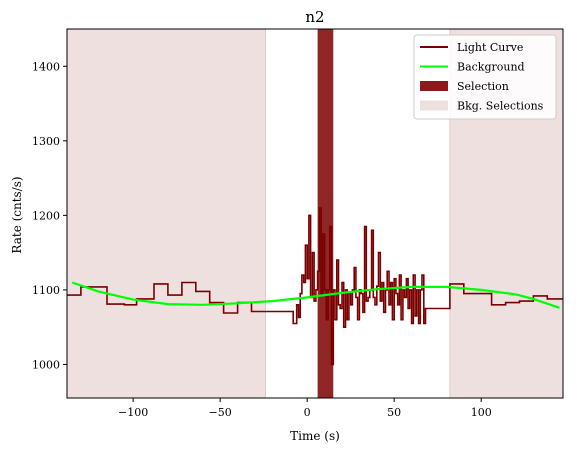 This screenshot has width=576, height=454. Describe the element at coordinates (496, 296) in the screenshot. I see `light-curve-step-coarse-right` at that location.